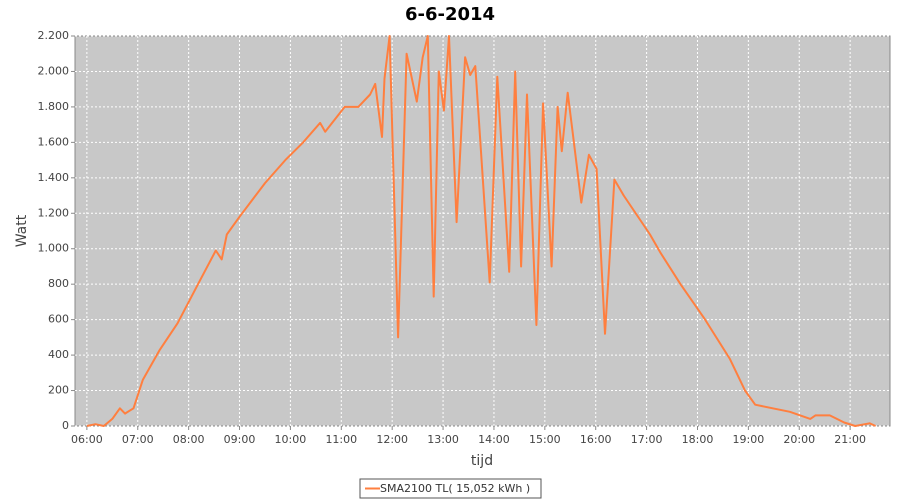 The width and height of the screenshot is (900, 500). I want to click on x-tick-label: 10:00, so click(291, 439).